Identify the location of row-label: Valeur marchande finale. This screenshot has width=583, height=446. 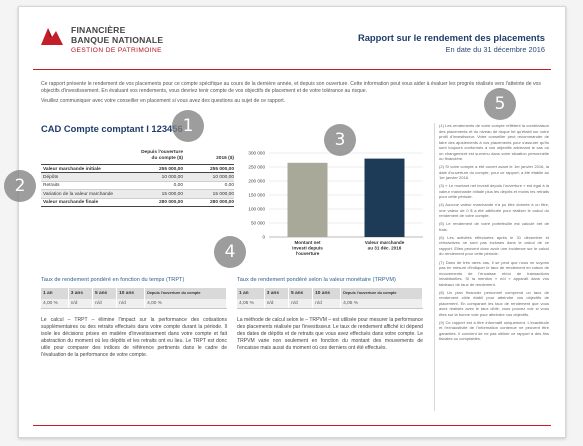
(71, 203).